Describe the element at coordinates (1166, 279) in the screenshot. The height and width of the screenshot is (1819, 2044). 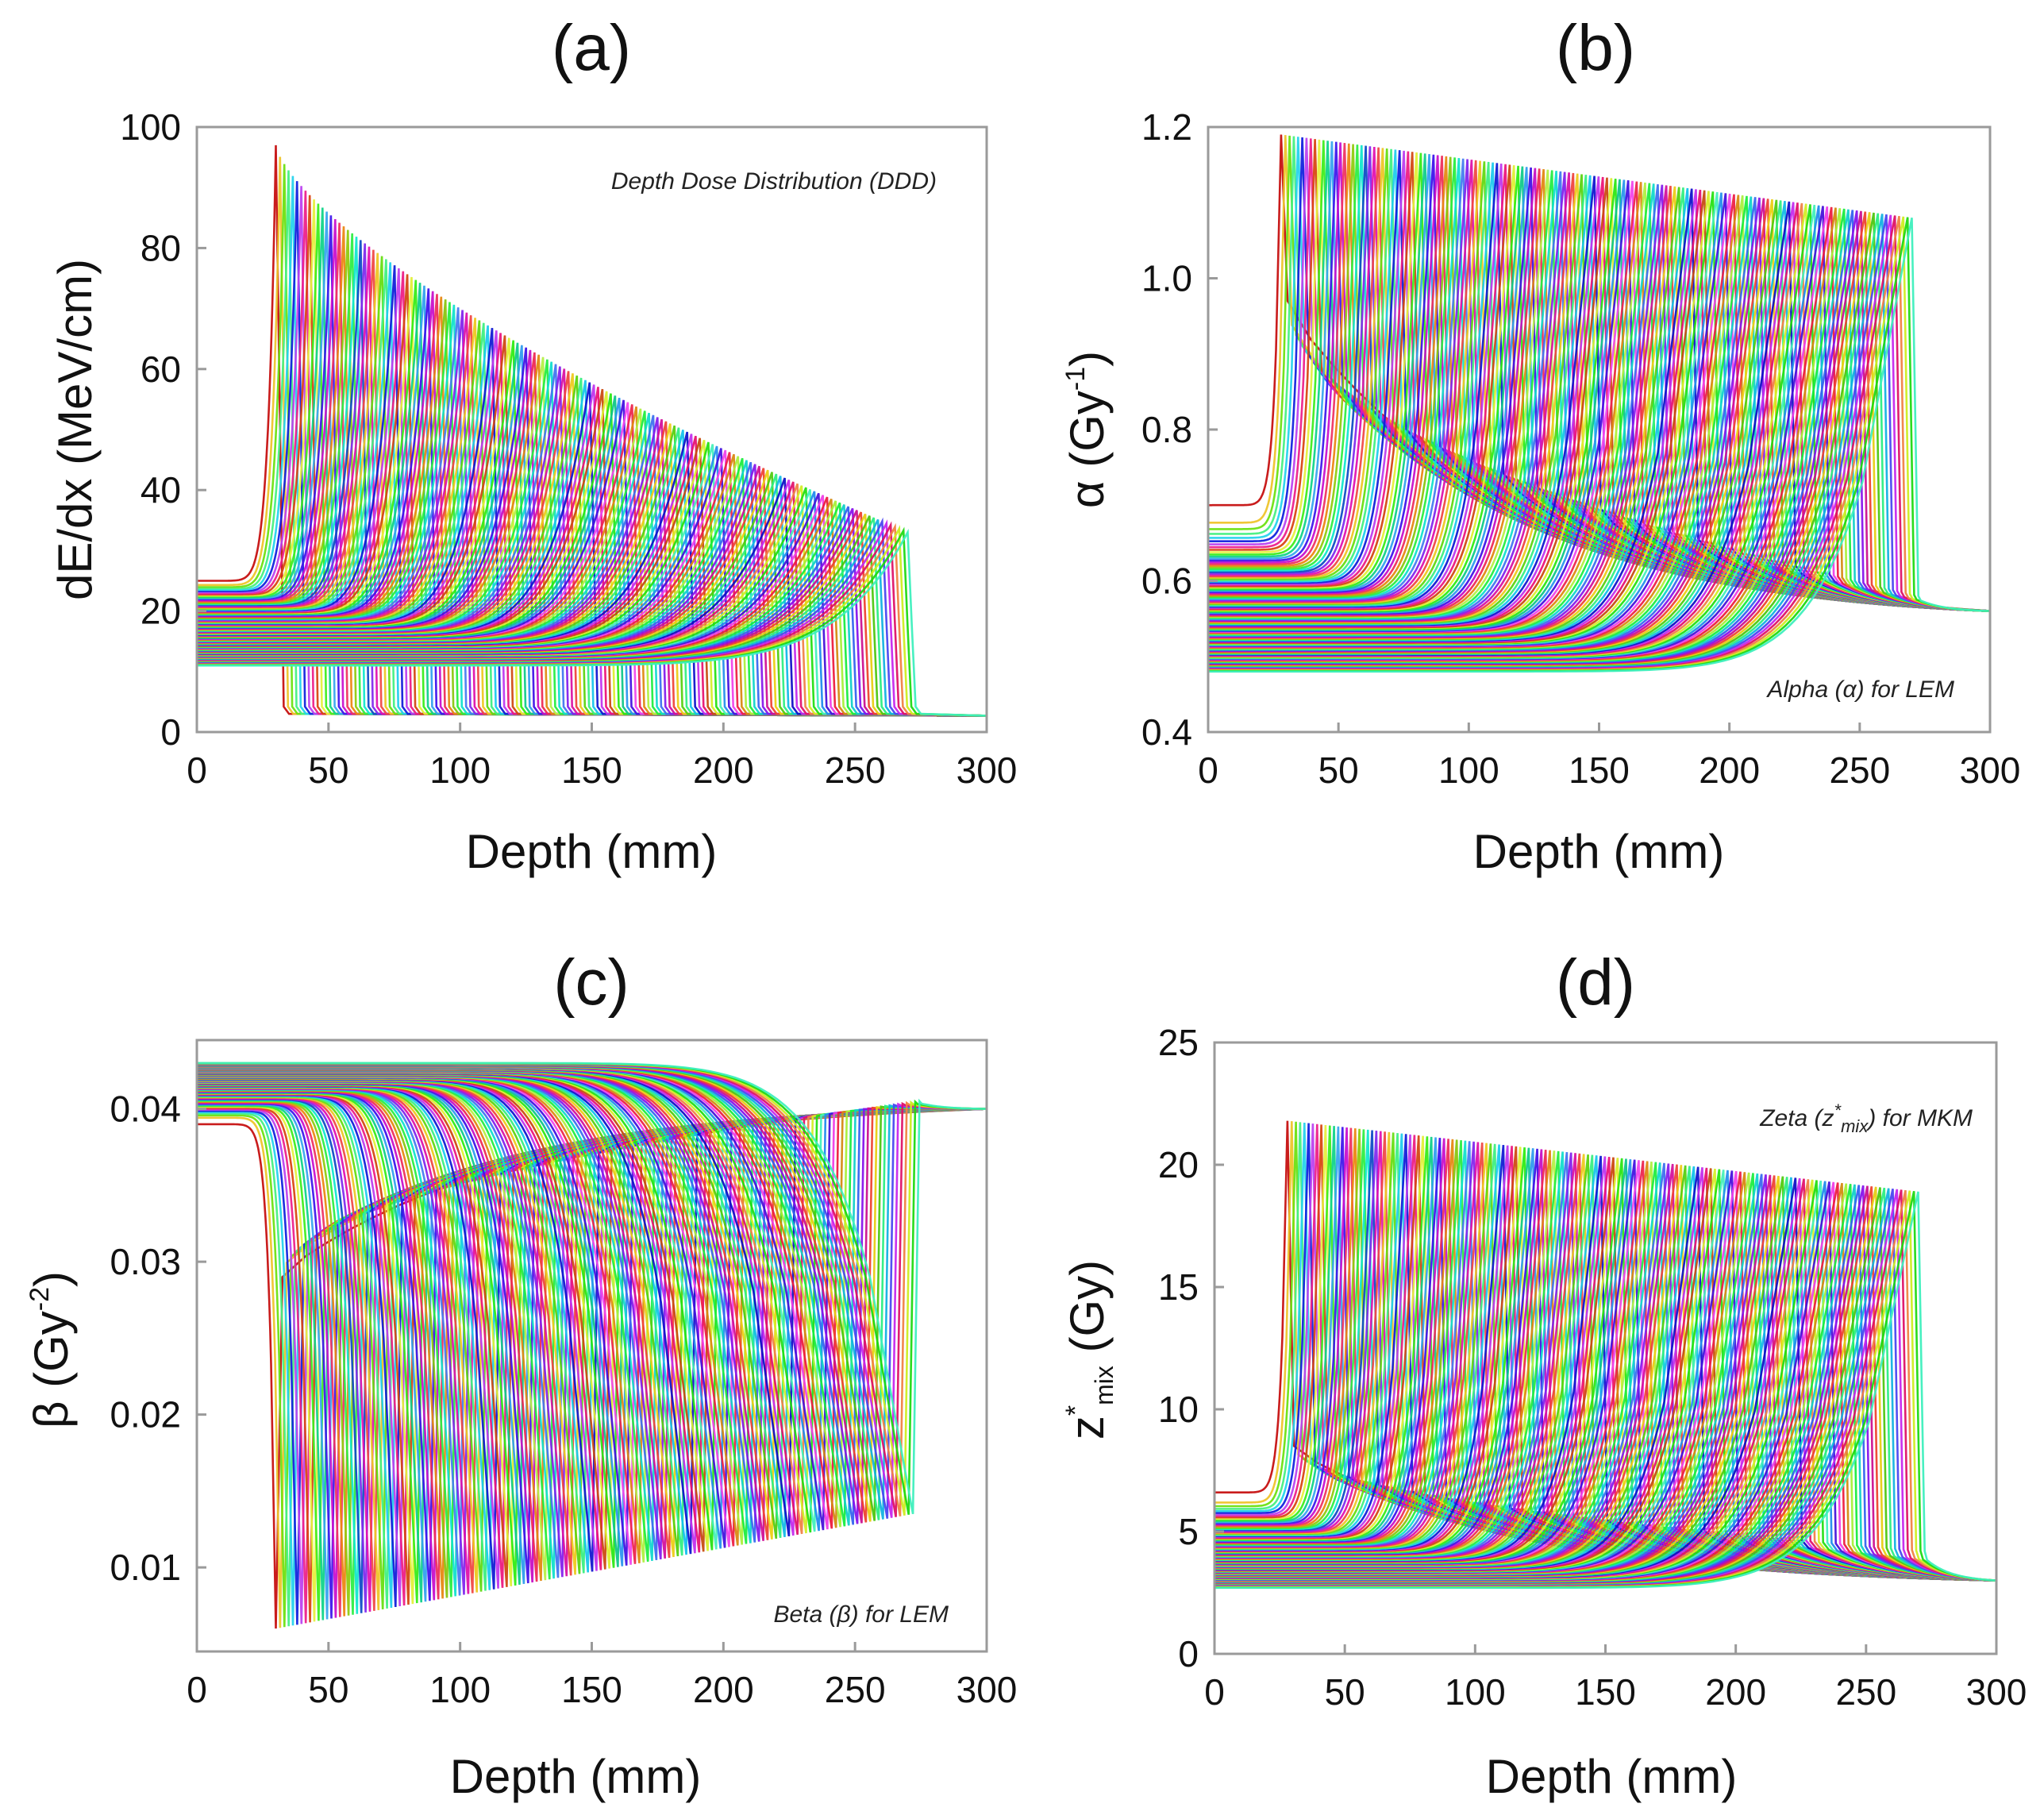
I see `y-tick-label: 1.0` at that location.